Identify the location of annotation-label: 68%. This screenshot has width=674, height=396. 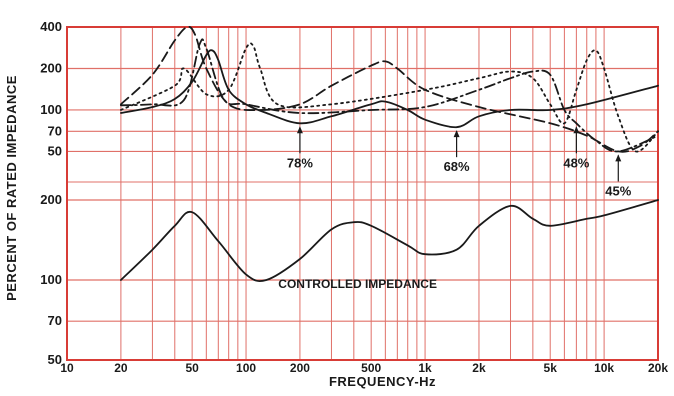
(457, 166).